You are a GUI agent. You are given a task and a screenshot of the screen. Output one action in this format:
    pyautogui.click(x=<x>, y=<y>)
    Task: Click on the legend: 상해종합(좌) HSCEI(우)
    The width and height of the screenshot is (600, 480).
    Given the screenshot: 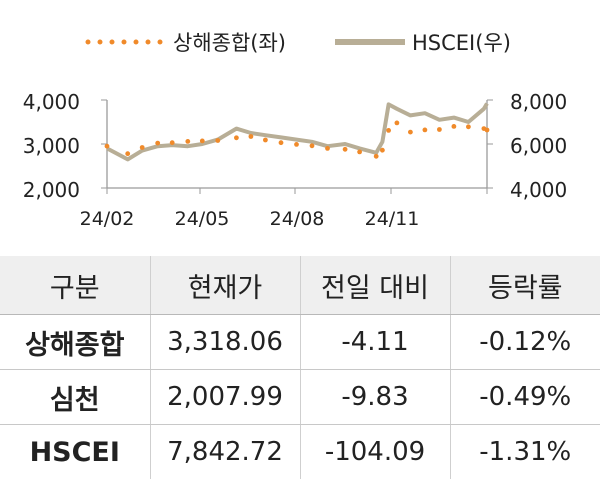 What is the action you would take?
    pyautogui.click(x=298, y=43)
    